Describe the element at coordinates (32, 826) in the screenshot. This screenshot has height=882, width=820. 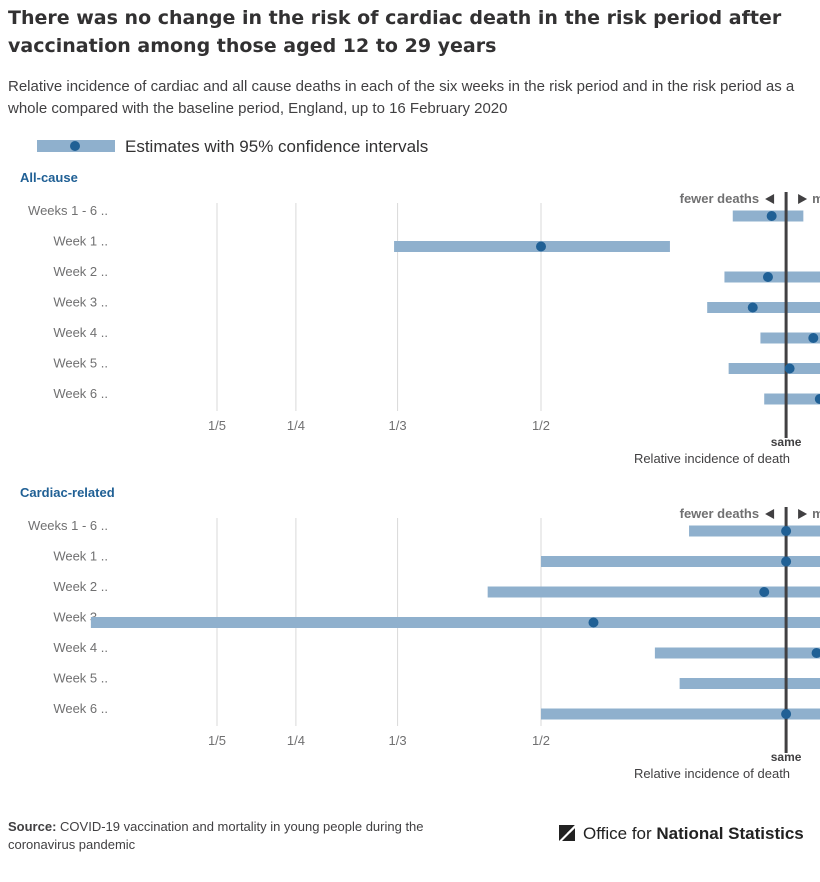
I see `source-label: Source:` at that location.